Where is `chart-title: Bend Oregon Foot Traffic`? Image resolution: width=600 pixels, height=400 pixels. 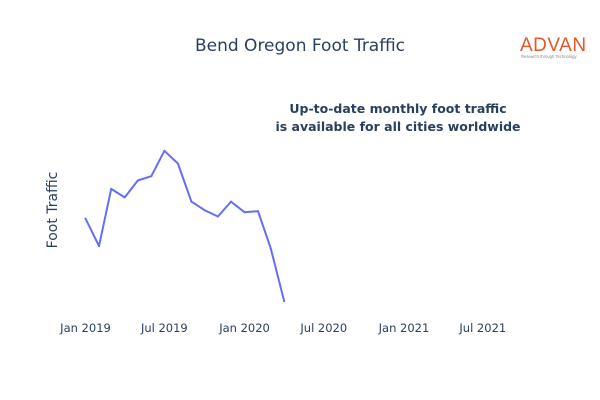
chart-title: Bend Oregon Foot Traffic is located at coordinates (300, 46).